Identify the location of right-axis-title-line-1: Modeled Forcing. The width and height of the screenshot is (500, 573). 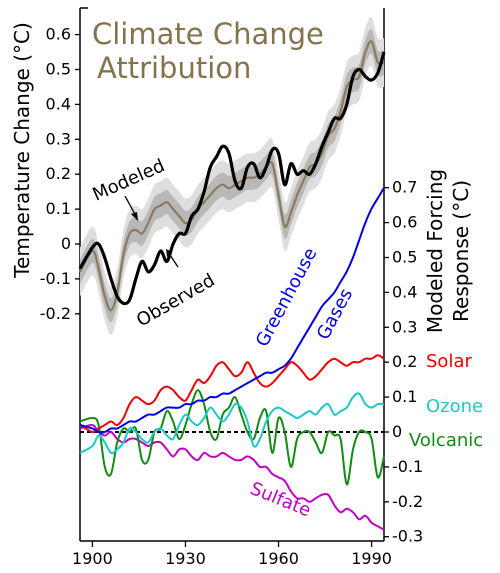
(435, 251).